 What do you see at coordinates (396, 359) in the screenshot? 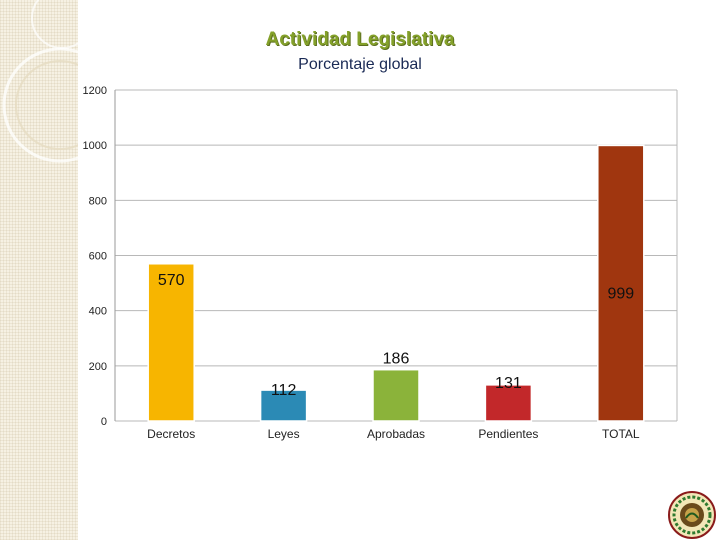
I see `data-label: 186` at bounding box center [396, 359].